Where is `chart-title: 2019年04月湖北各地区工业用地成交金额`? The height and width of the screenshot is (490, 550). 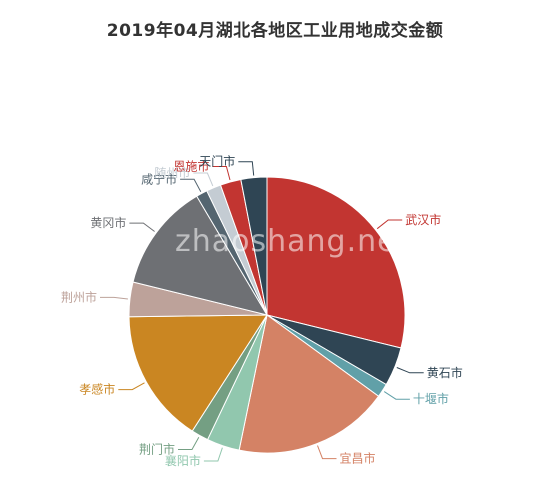 chart-title: 2019年04月湖北各地区工业用地成交金额 is located at coordinates (275, 31).